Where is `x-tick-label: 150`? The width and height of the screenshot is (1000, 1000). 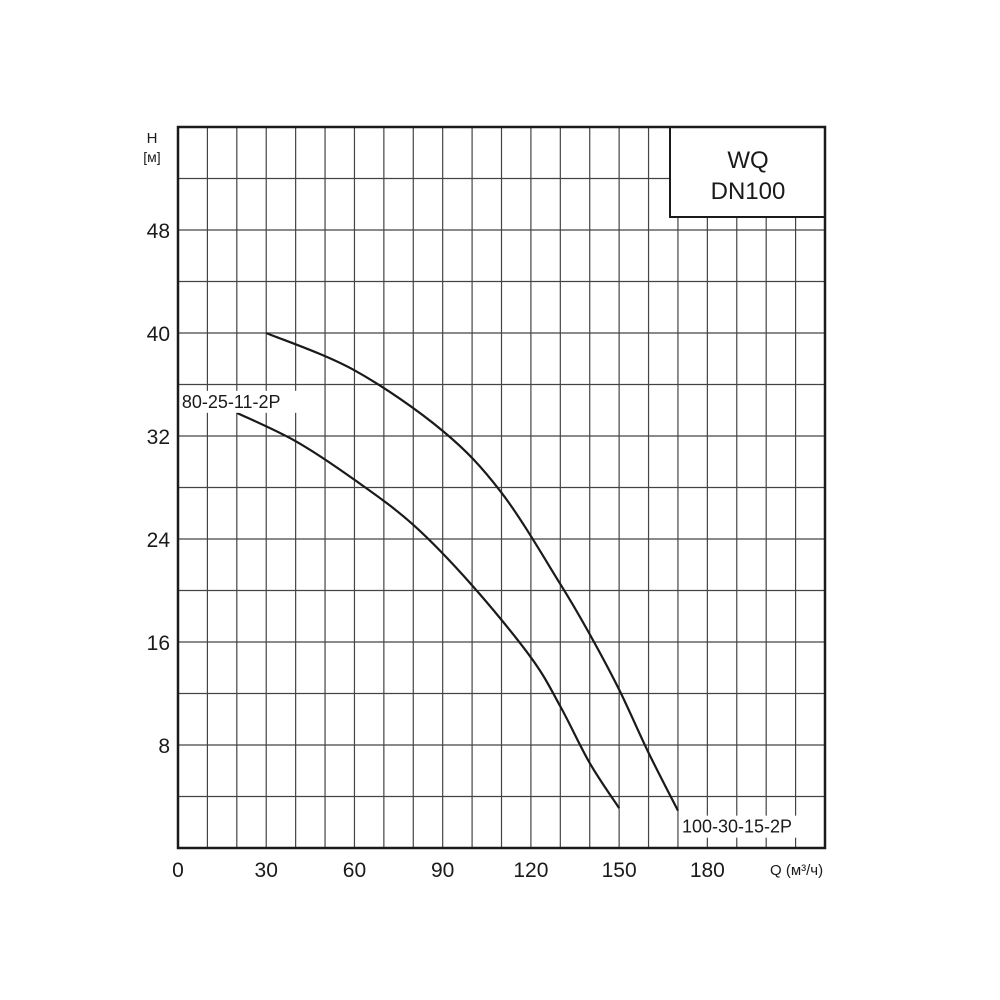 x-tick-label: 150 is located at coordinates (619, 870).